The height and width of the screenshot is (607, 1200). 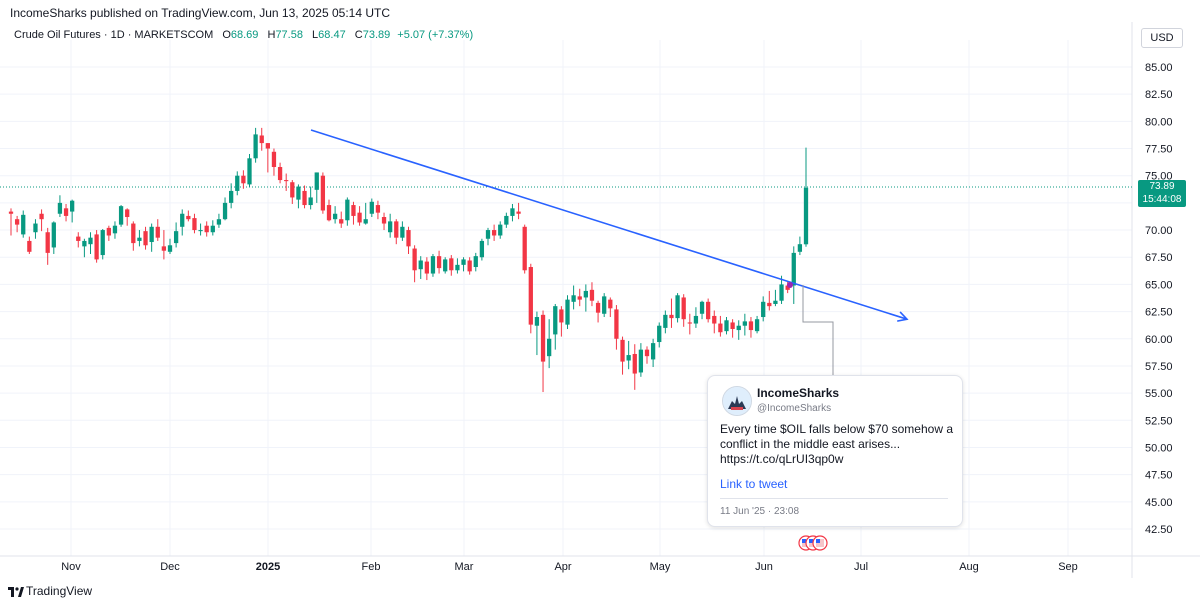 I want to click on price-tick-label: 42.50, so click(x=1159, y=530).